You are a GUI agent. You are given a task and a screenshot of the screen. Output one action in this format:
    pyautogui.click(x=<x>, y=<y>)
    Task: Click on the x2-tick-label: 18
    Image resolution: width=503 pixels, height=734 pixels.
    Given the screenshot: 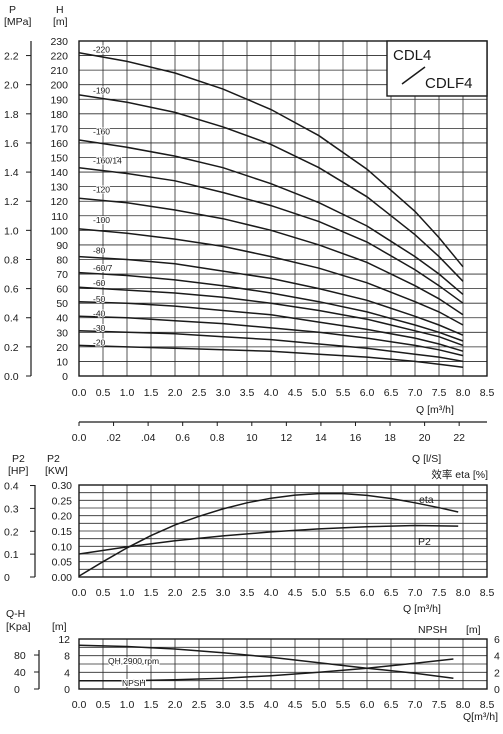 What is the action you would take?
    pyautogui.click(x=390, y=438)
    